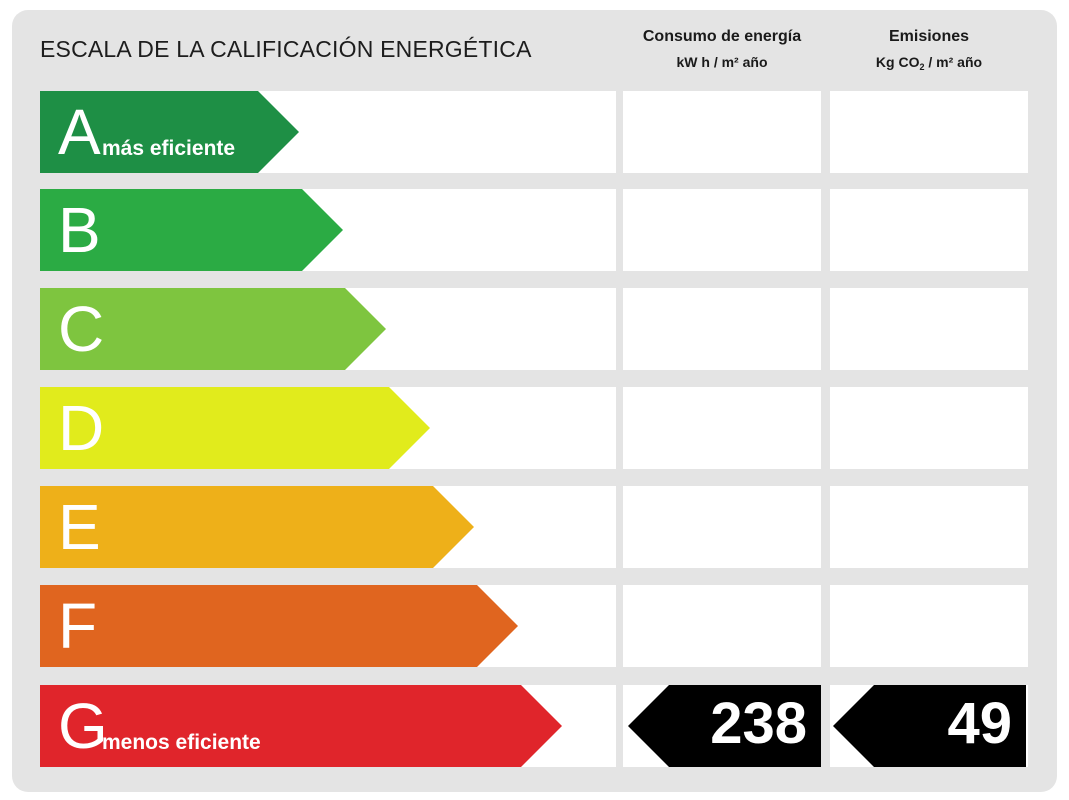 Image resolution: width=1069 pixels, height=800 pixels. I want to click on rating-row-a: A más eficiente, so click(534, 132).